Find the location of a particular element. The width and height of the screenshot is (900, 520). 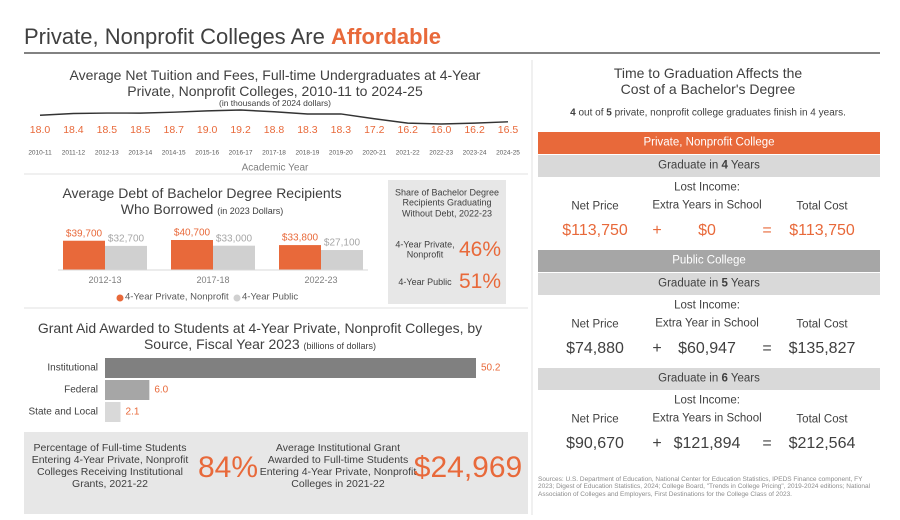

x-tick-label: 2010-11 is located at coordinates (40, 153).